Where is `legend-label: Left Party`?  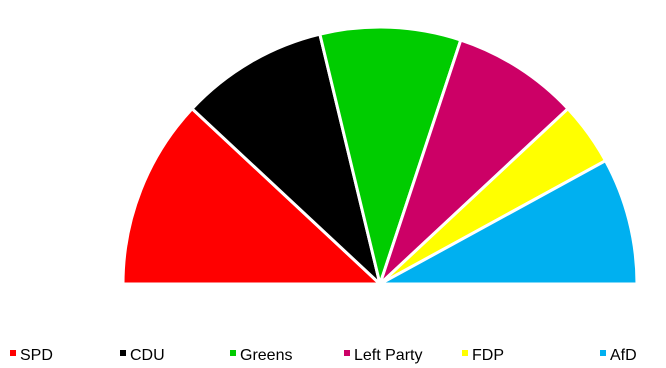 legend-label: Left Party is located at coordinates (388, 355).